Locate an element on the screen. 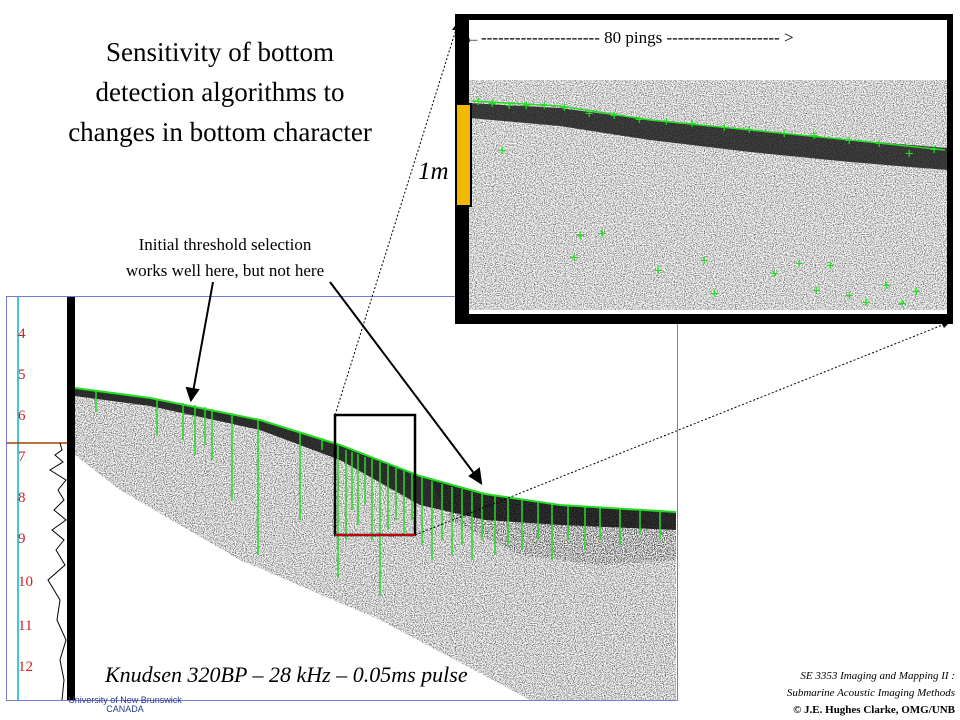  university-logo-text: University of New Brunswick CANADA is located at coordinates (125, 705).